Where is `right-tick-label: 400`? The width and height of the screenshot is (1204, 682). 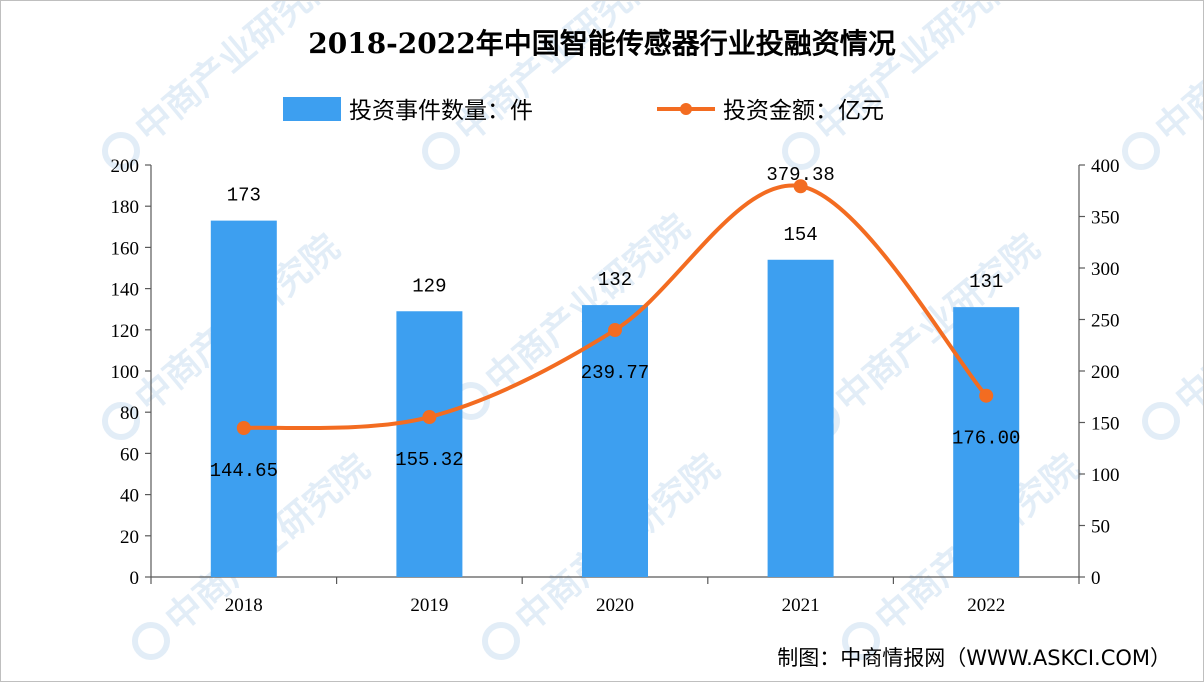
right-tick-label: 400 is located at coordinates (1105, 166).